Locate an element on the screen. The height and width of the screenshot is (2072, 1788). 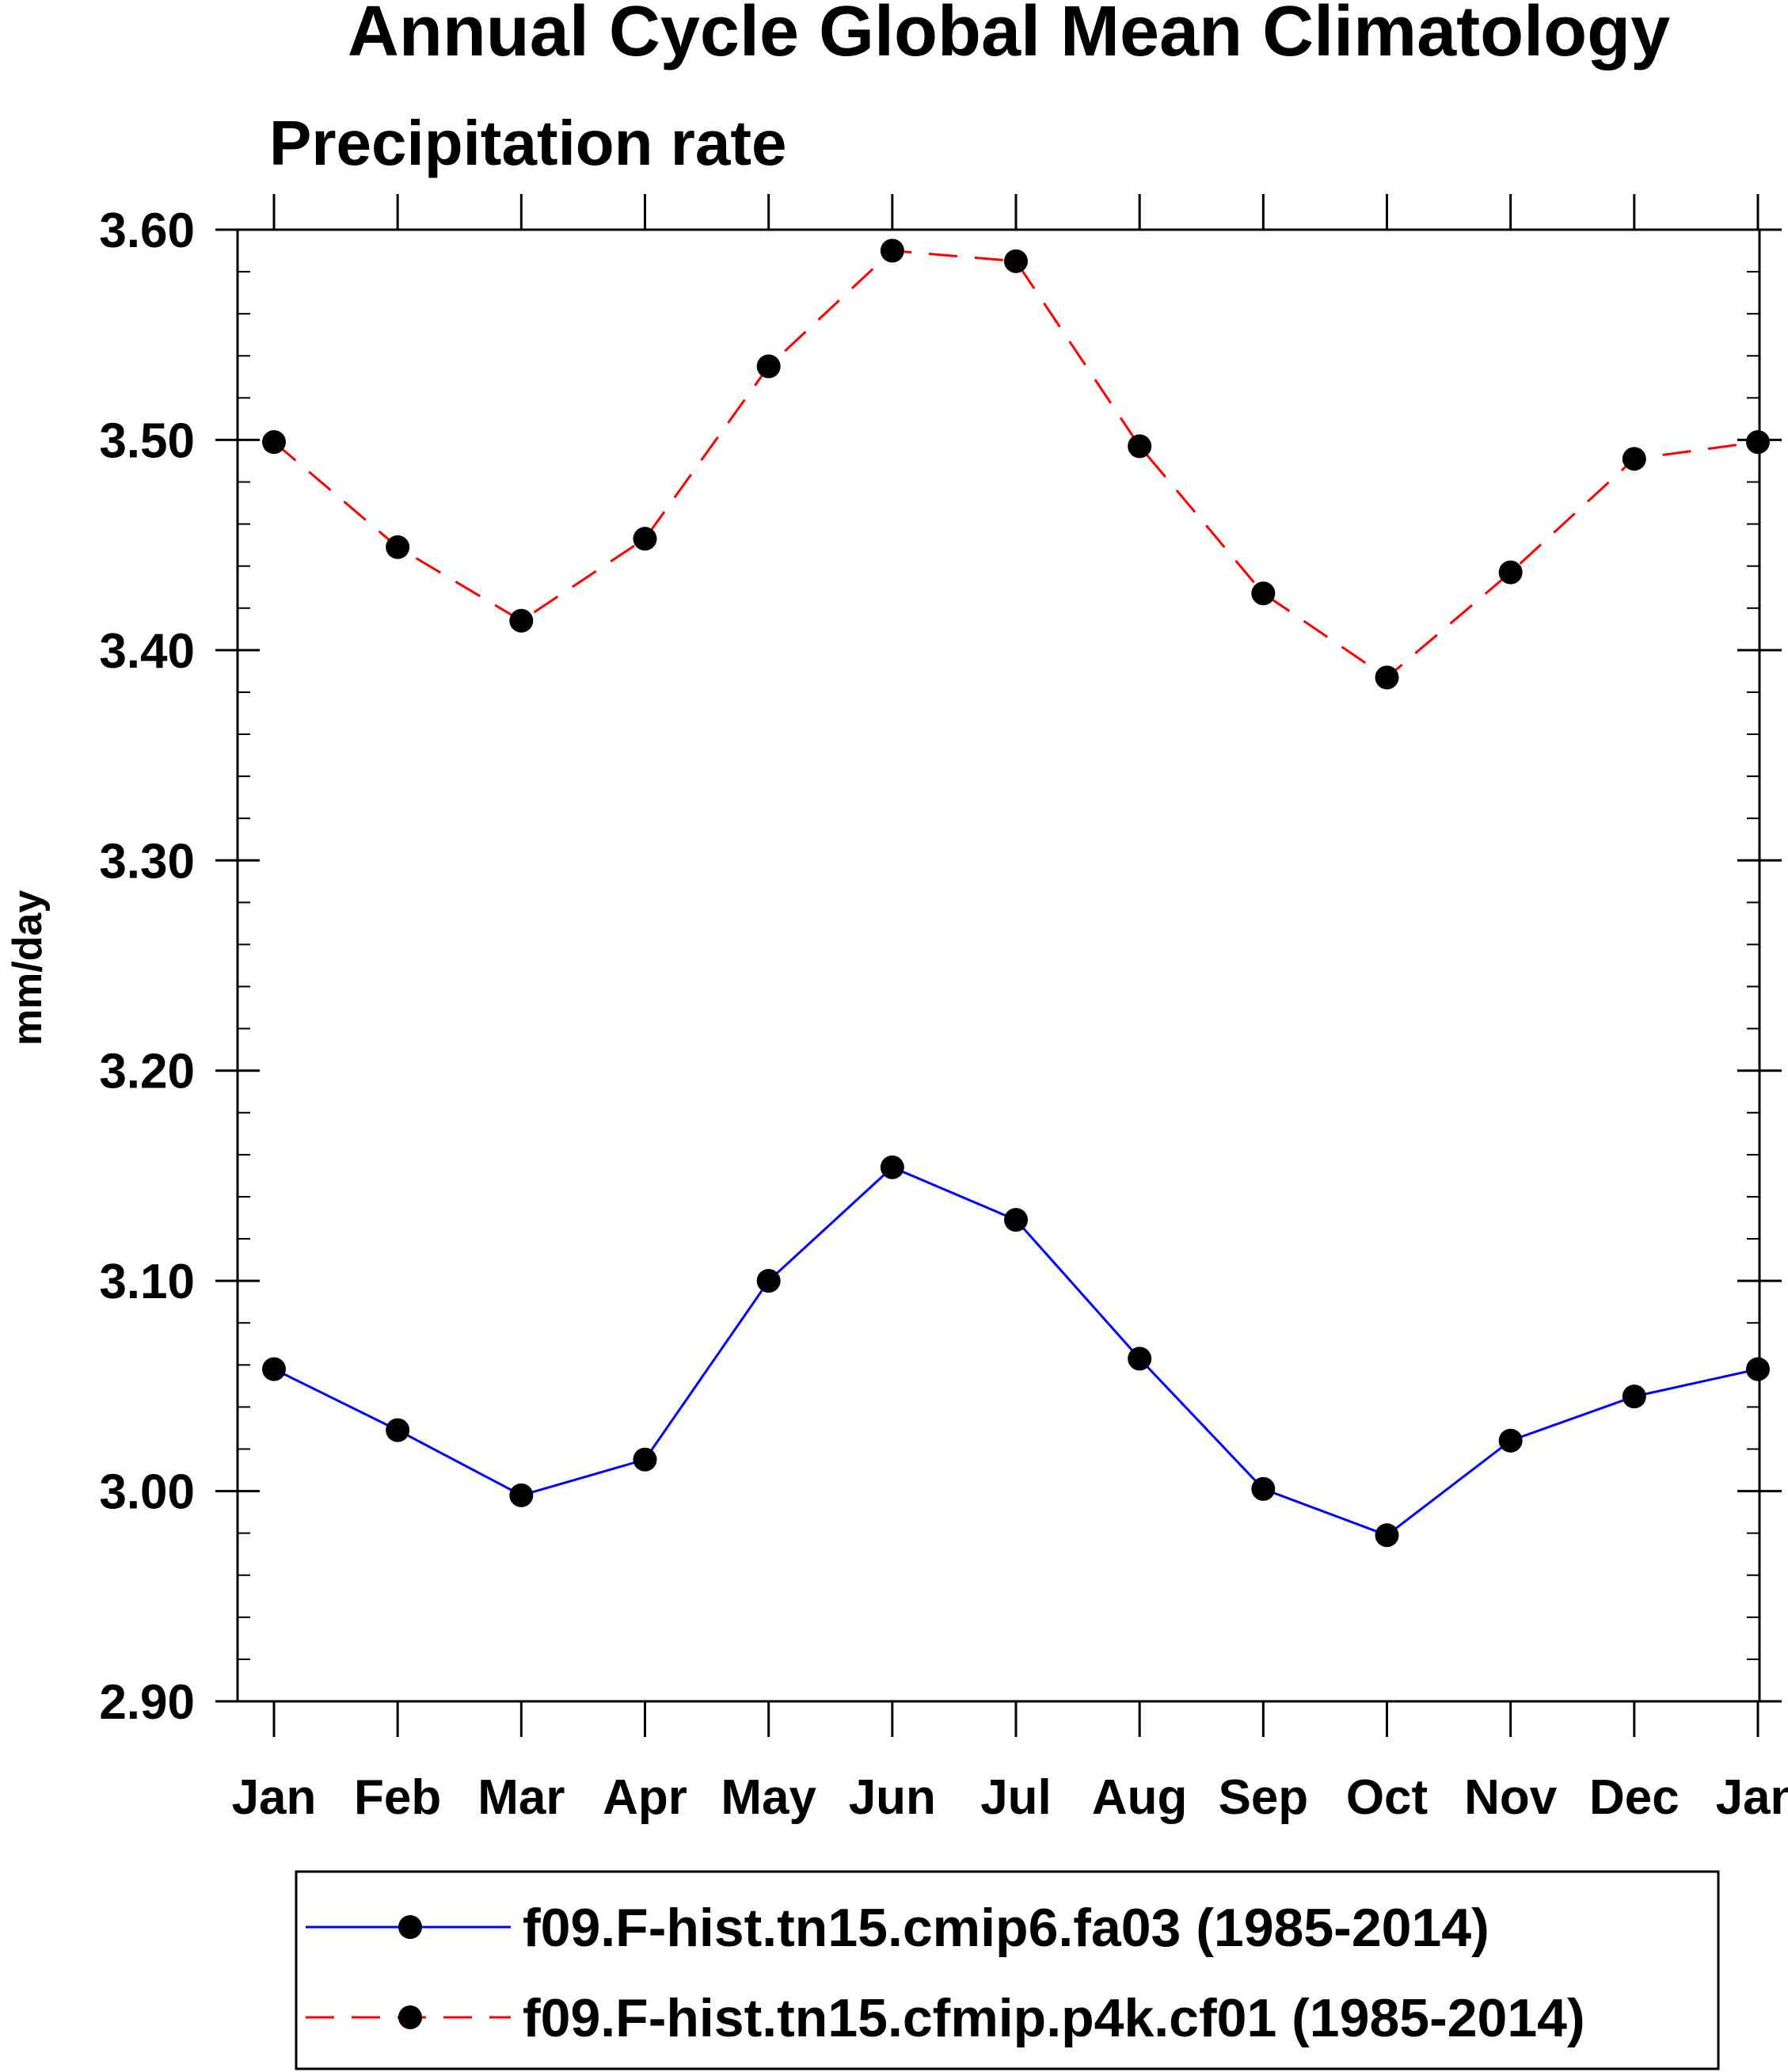
x-tick-label: Jul is located at coordinates (1016, 1797).